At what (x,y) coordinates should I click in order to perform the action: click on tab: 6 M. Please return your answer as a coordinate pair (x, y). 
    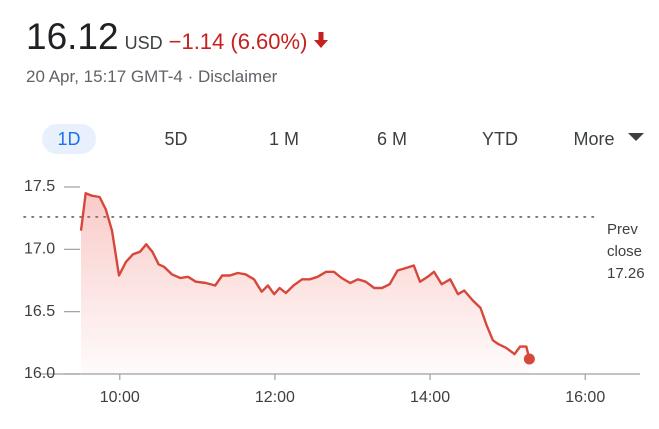
    Looking at the image, I should click on (391, 139).